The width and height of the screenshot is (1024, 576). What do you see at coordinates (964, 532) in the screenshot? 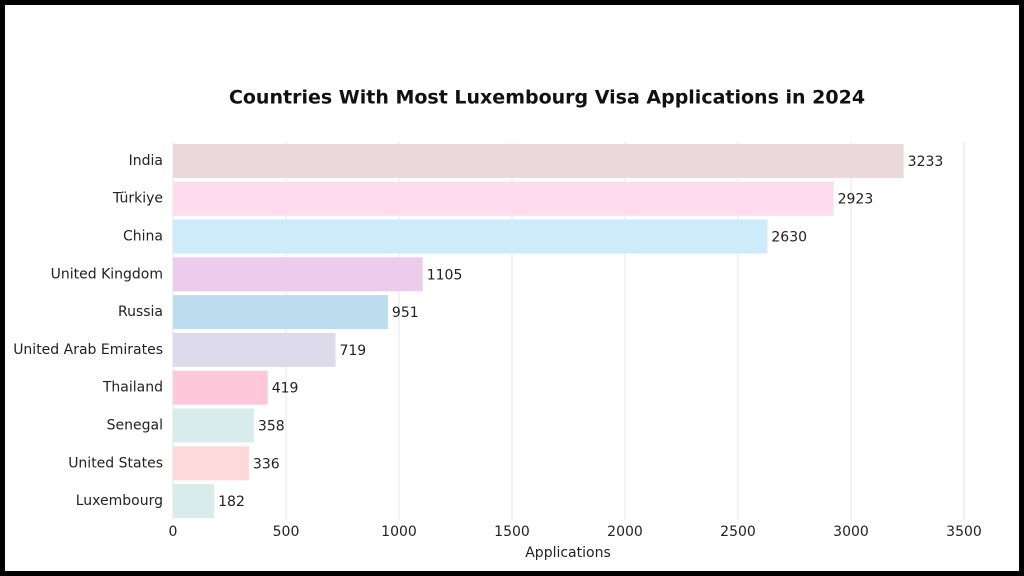
I see `x-tick-label: 3500` at bounding box center [964, 532].